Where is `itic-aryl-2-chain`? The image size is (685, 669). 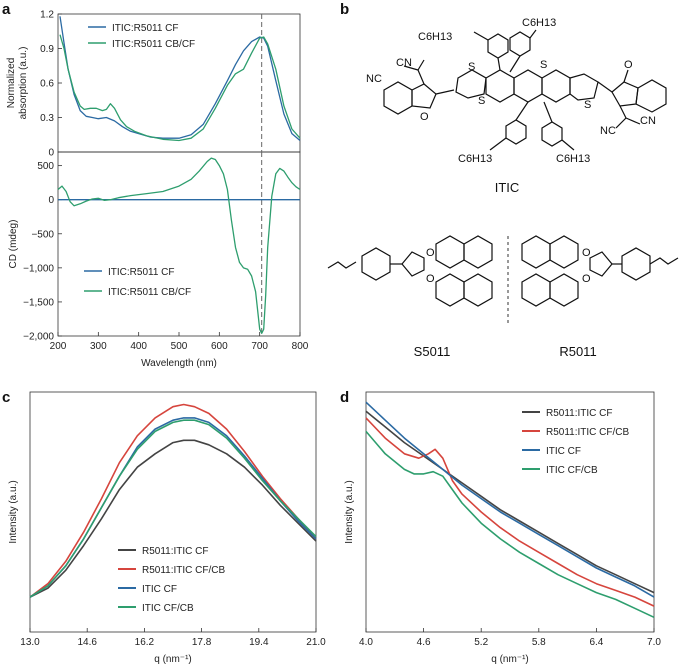 itic-aryl-2-chain is located at coordinates (533, 34).